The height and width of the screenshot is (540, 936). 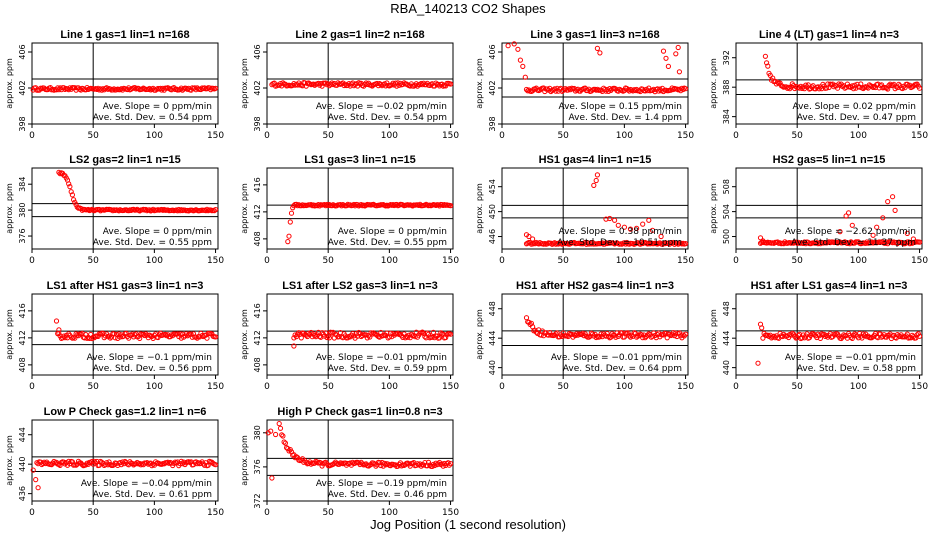 What do you see at coordinates (468, 524) in the screenshot?
I see `figure-xlabel: Jog Position (1 second resolution)` at bounding box center [468, 524].